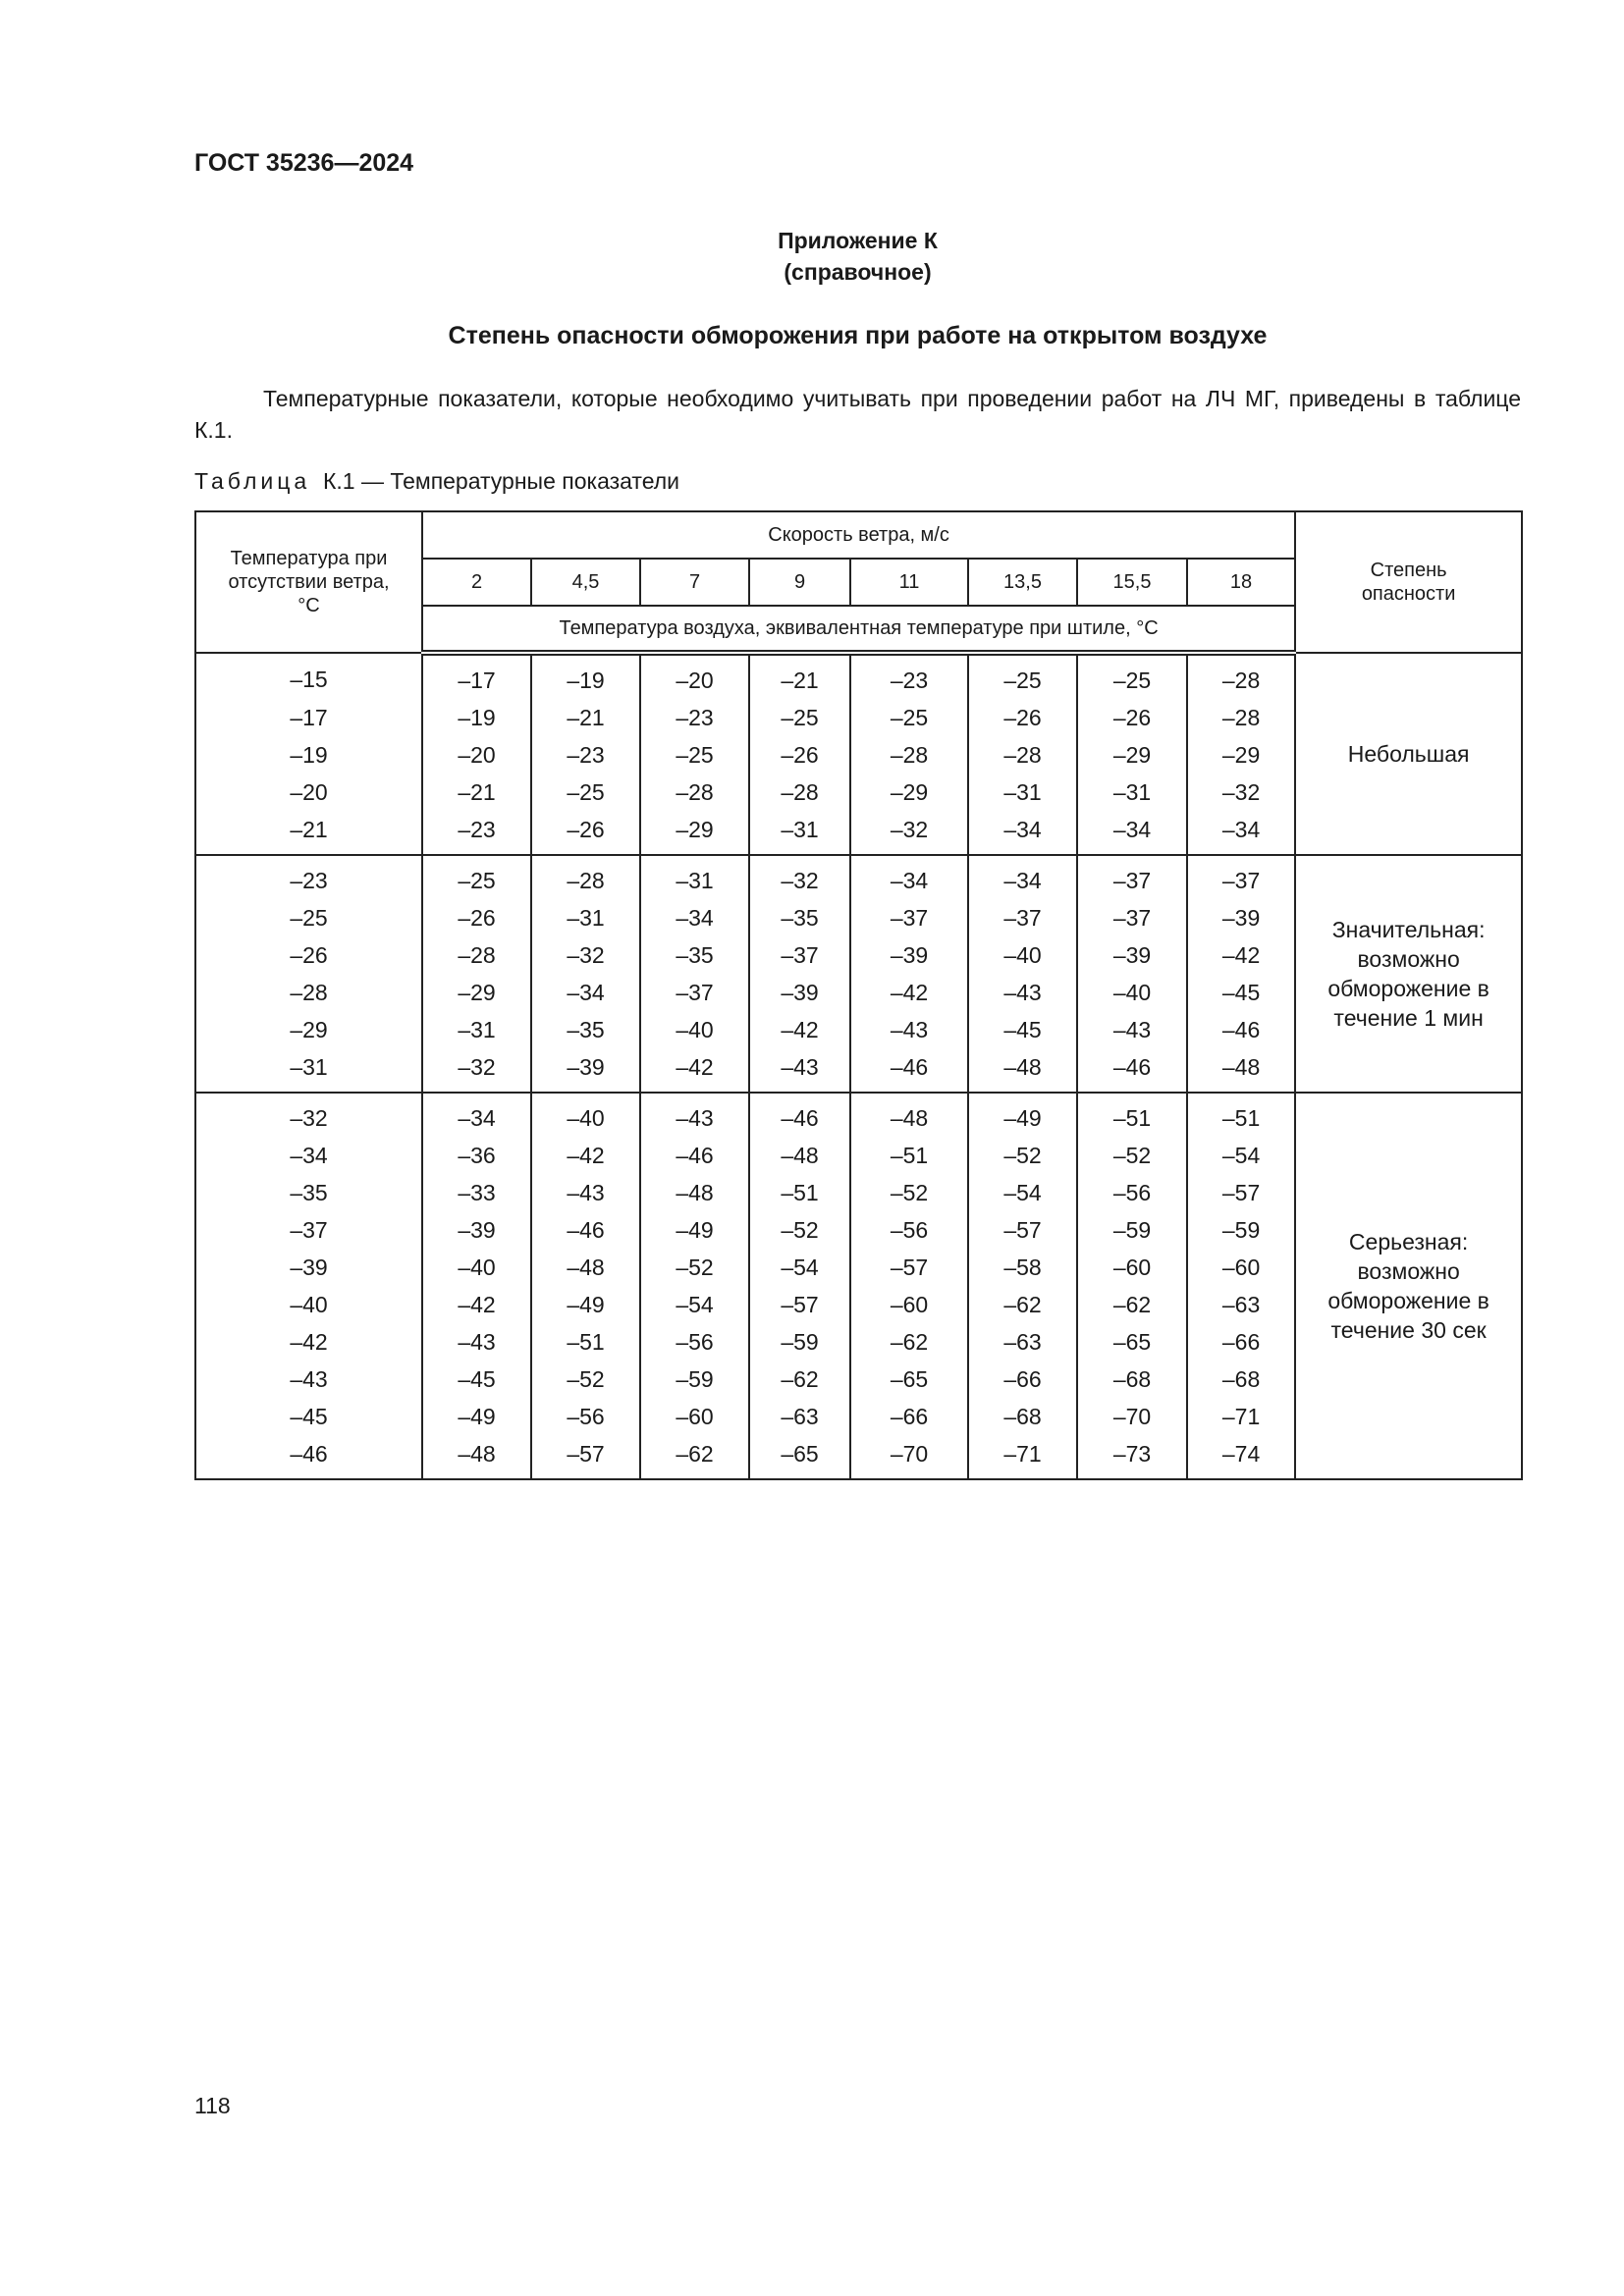 The image size is (1624, 2296). Describe the element at coordinates (308, 755) in the screenshot. I see `no-wind-temp-cell: –19` at that location.